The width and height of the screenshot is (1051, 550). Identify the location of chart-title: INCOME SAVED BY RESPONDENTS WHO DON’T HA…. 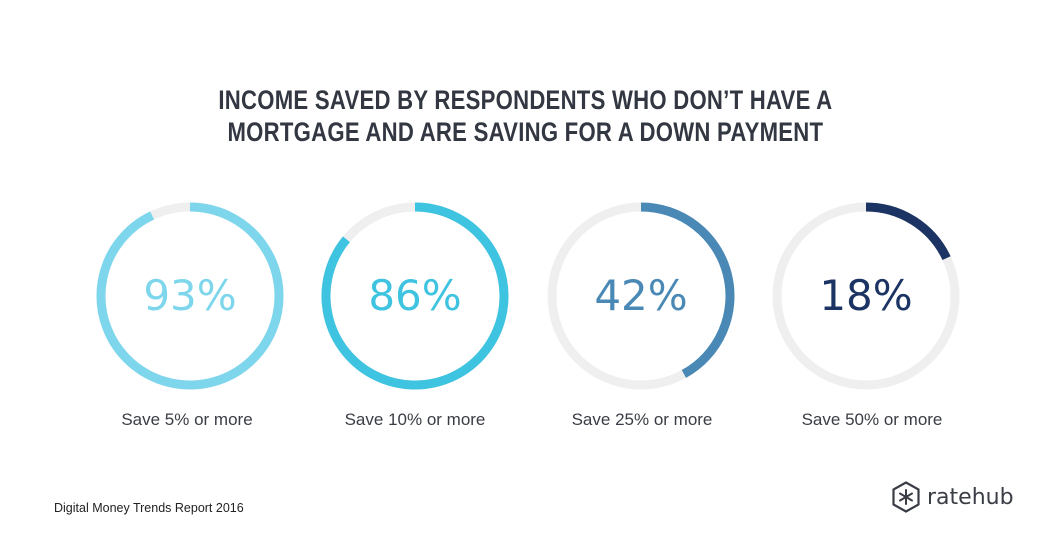
(526, 116).